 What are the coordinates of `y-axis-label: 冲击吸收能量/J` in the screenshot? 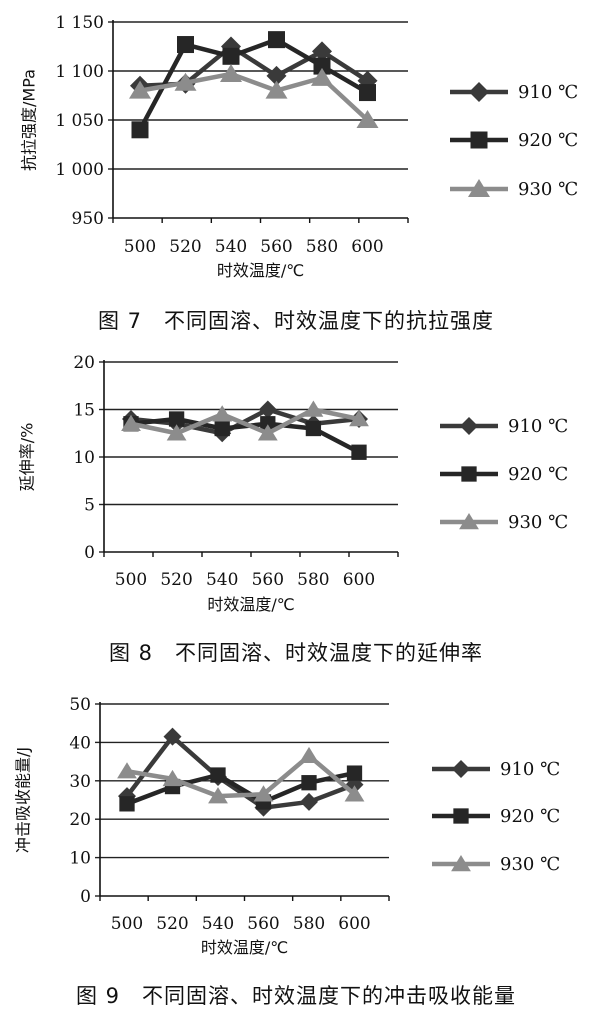 It's located at (23, 800).